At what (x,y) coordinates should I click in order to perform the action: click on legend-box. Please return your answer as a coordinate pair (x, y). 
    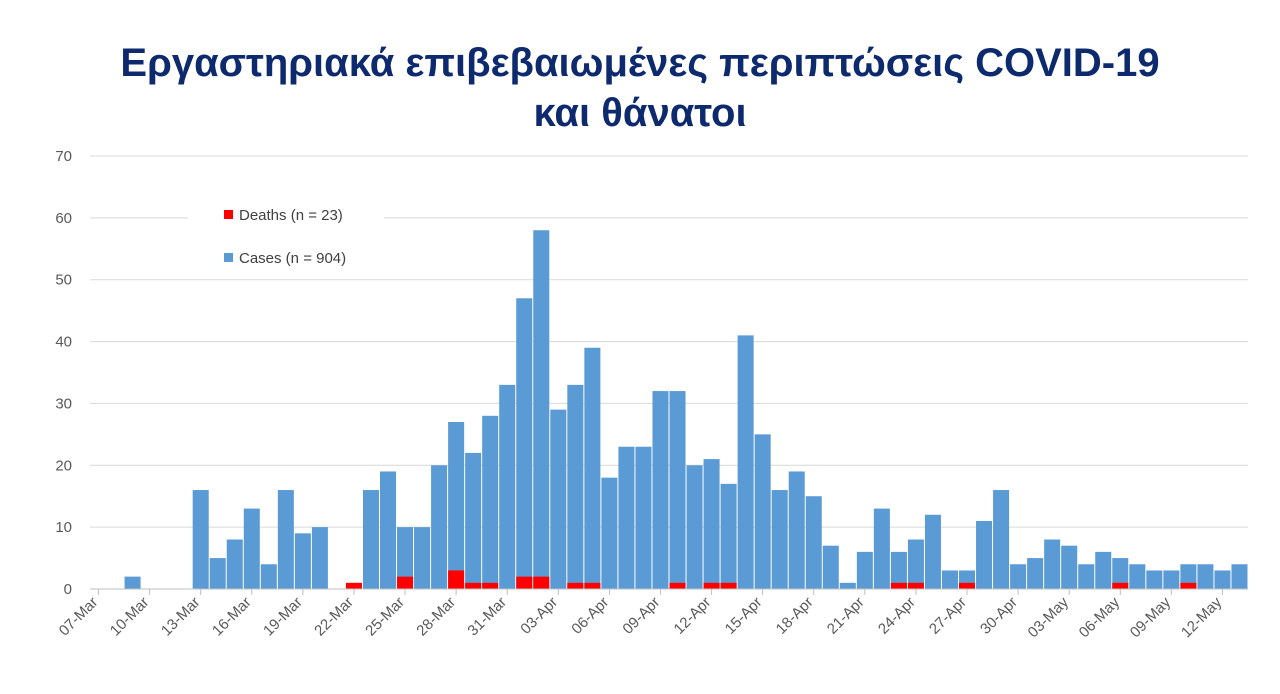
    Looking at the image, I should click on (286, 238).